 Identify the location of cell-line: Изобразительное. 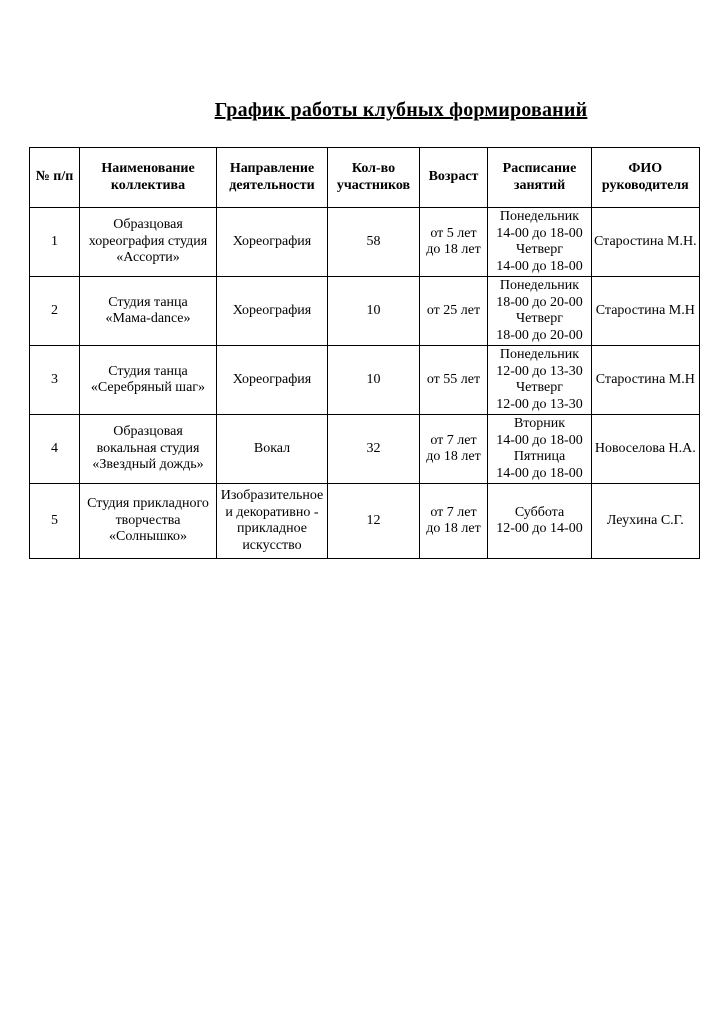
(272, 495).